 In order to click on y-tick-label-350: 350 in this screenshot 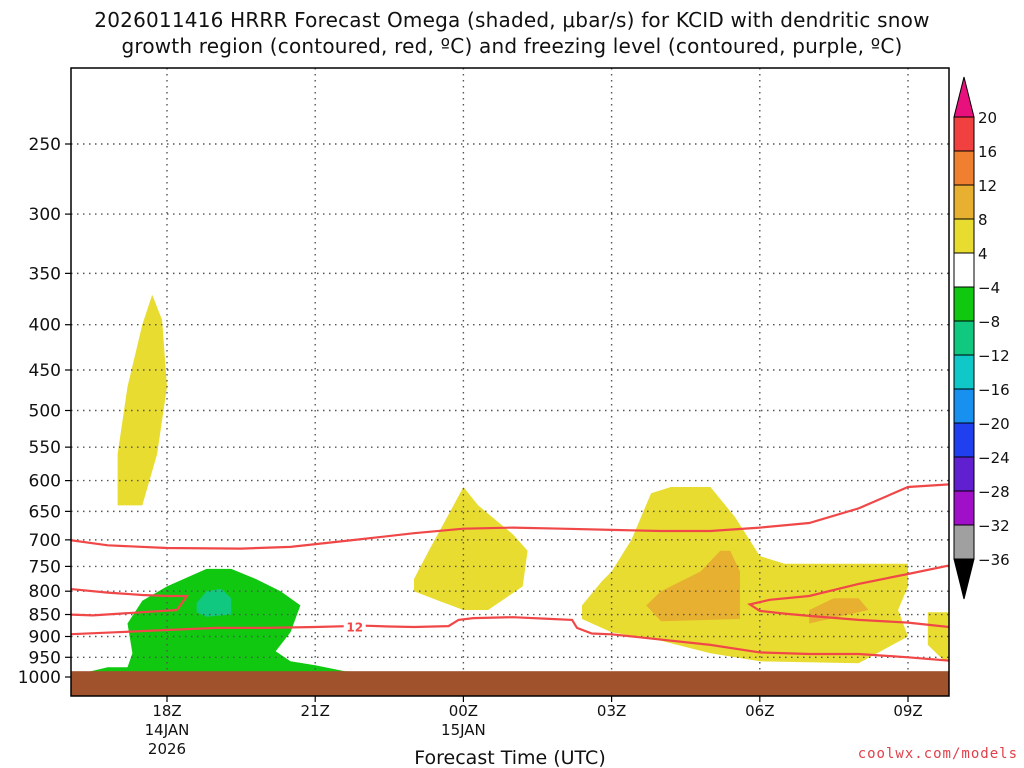, I will do `click(45, 274)`.